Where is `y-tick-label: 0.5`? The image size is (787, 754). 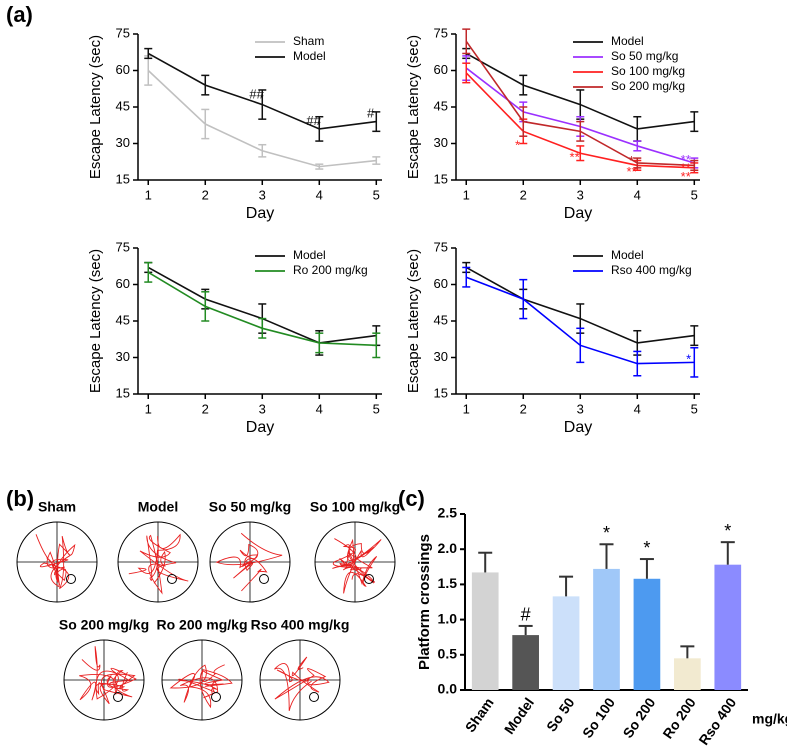
y-tick-label: 0.5 is located at coordinates (448, 654).